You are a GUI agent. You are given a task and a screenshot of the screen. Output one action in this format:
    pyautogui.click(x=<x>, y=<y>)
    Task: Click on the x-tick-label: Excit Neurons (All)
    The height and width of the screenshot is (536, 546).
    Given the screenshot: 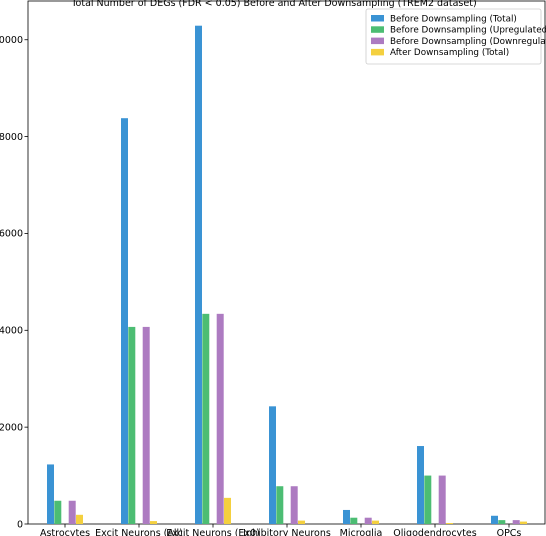 What is the action you would take?
    pyautogui.click(x=139, y=532)
    